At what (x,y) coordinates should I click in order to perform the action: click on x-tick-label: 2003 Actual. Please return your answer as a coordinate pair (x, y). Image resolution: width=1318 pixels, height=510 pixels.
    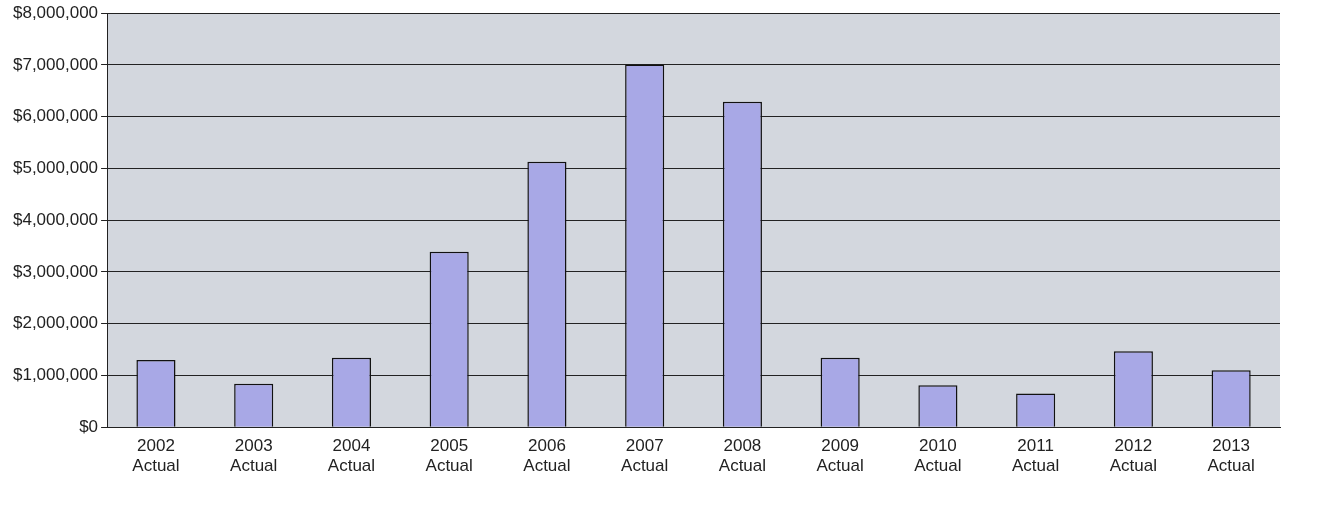
    Looking at the image, I should click on (254, 456).